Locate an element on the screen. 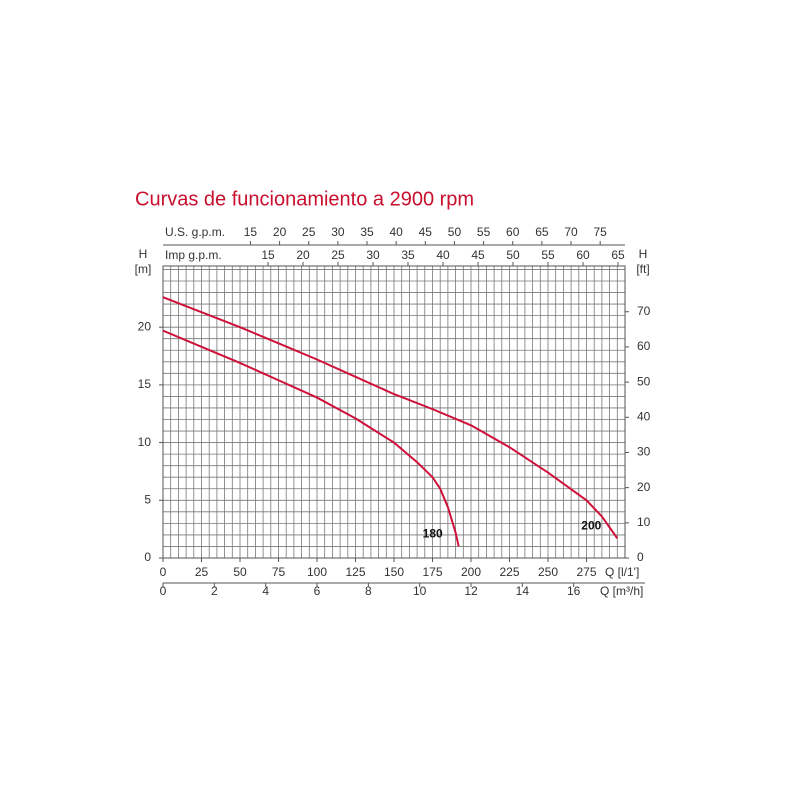 The width and height of the screenshot is (800, 800). x-tick-label: 225 is located at coordinates (509, 572).